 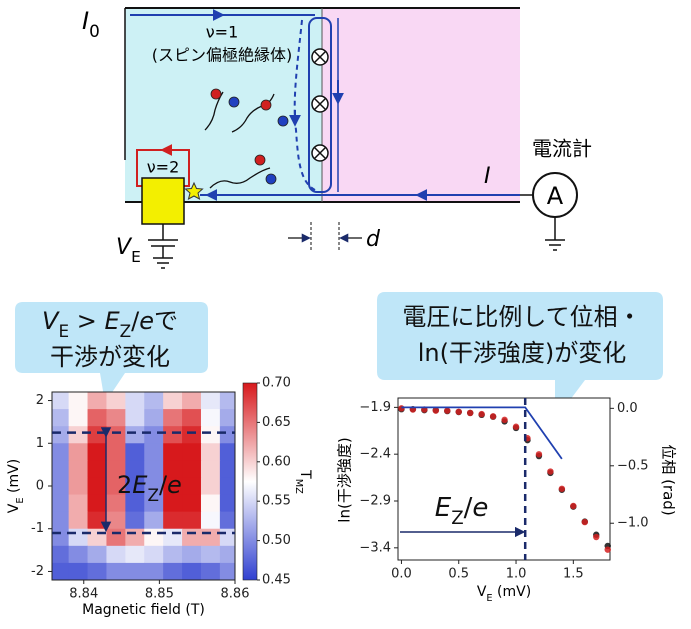 I want to click on y-tick-label: -1, so click(x=37, y=528).